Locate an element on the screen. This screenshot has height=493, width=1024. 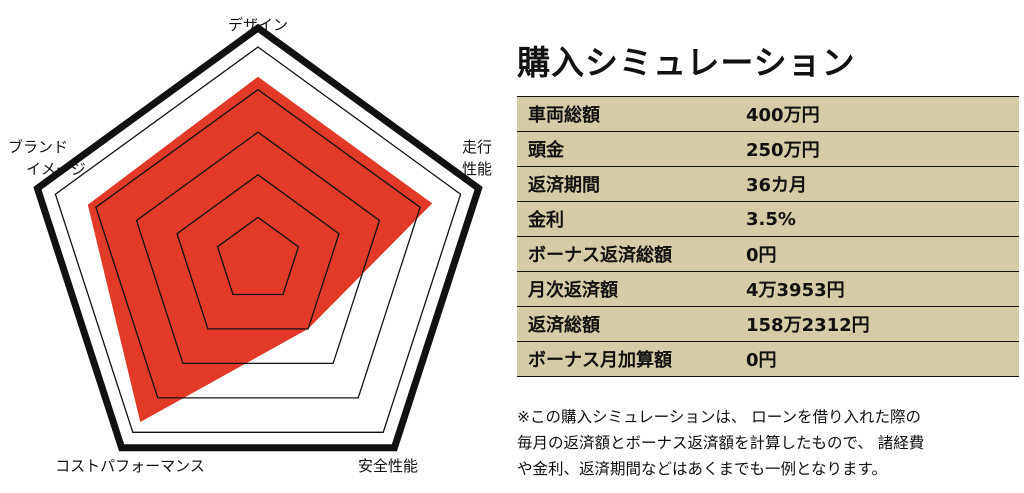
table-row: ボーナス返済総額 0円 is located at coordinates (768, 254).